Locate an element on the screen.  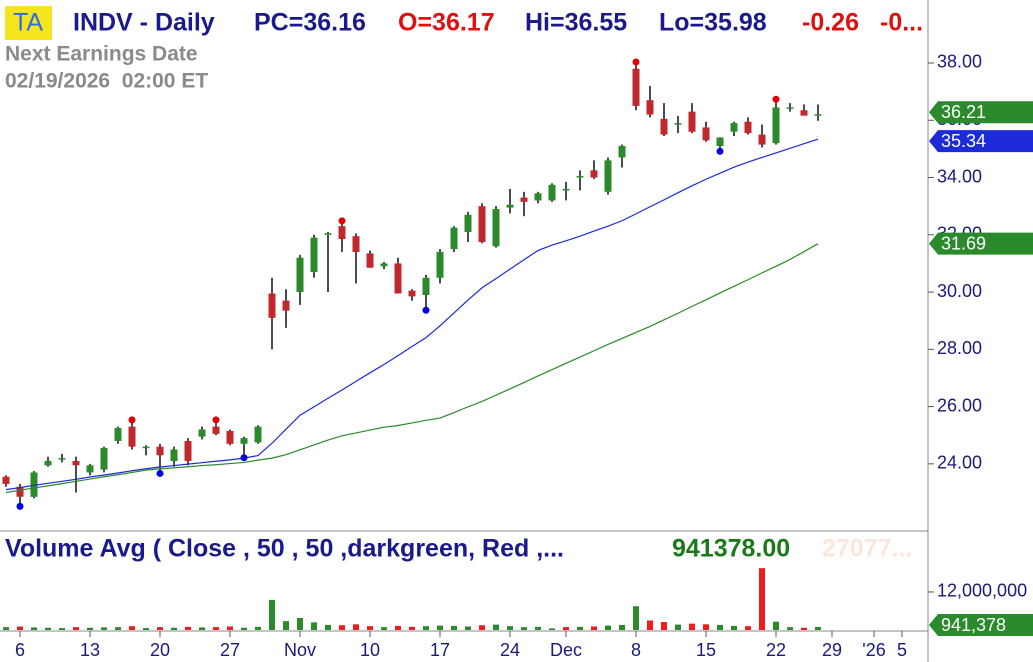
x-tick-label: Dec is located at coordinates (566, 650).